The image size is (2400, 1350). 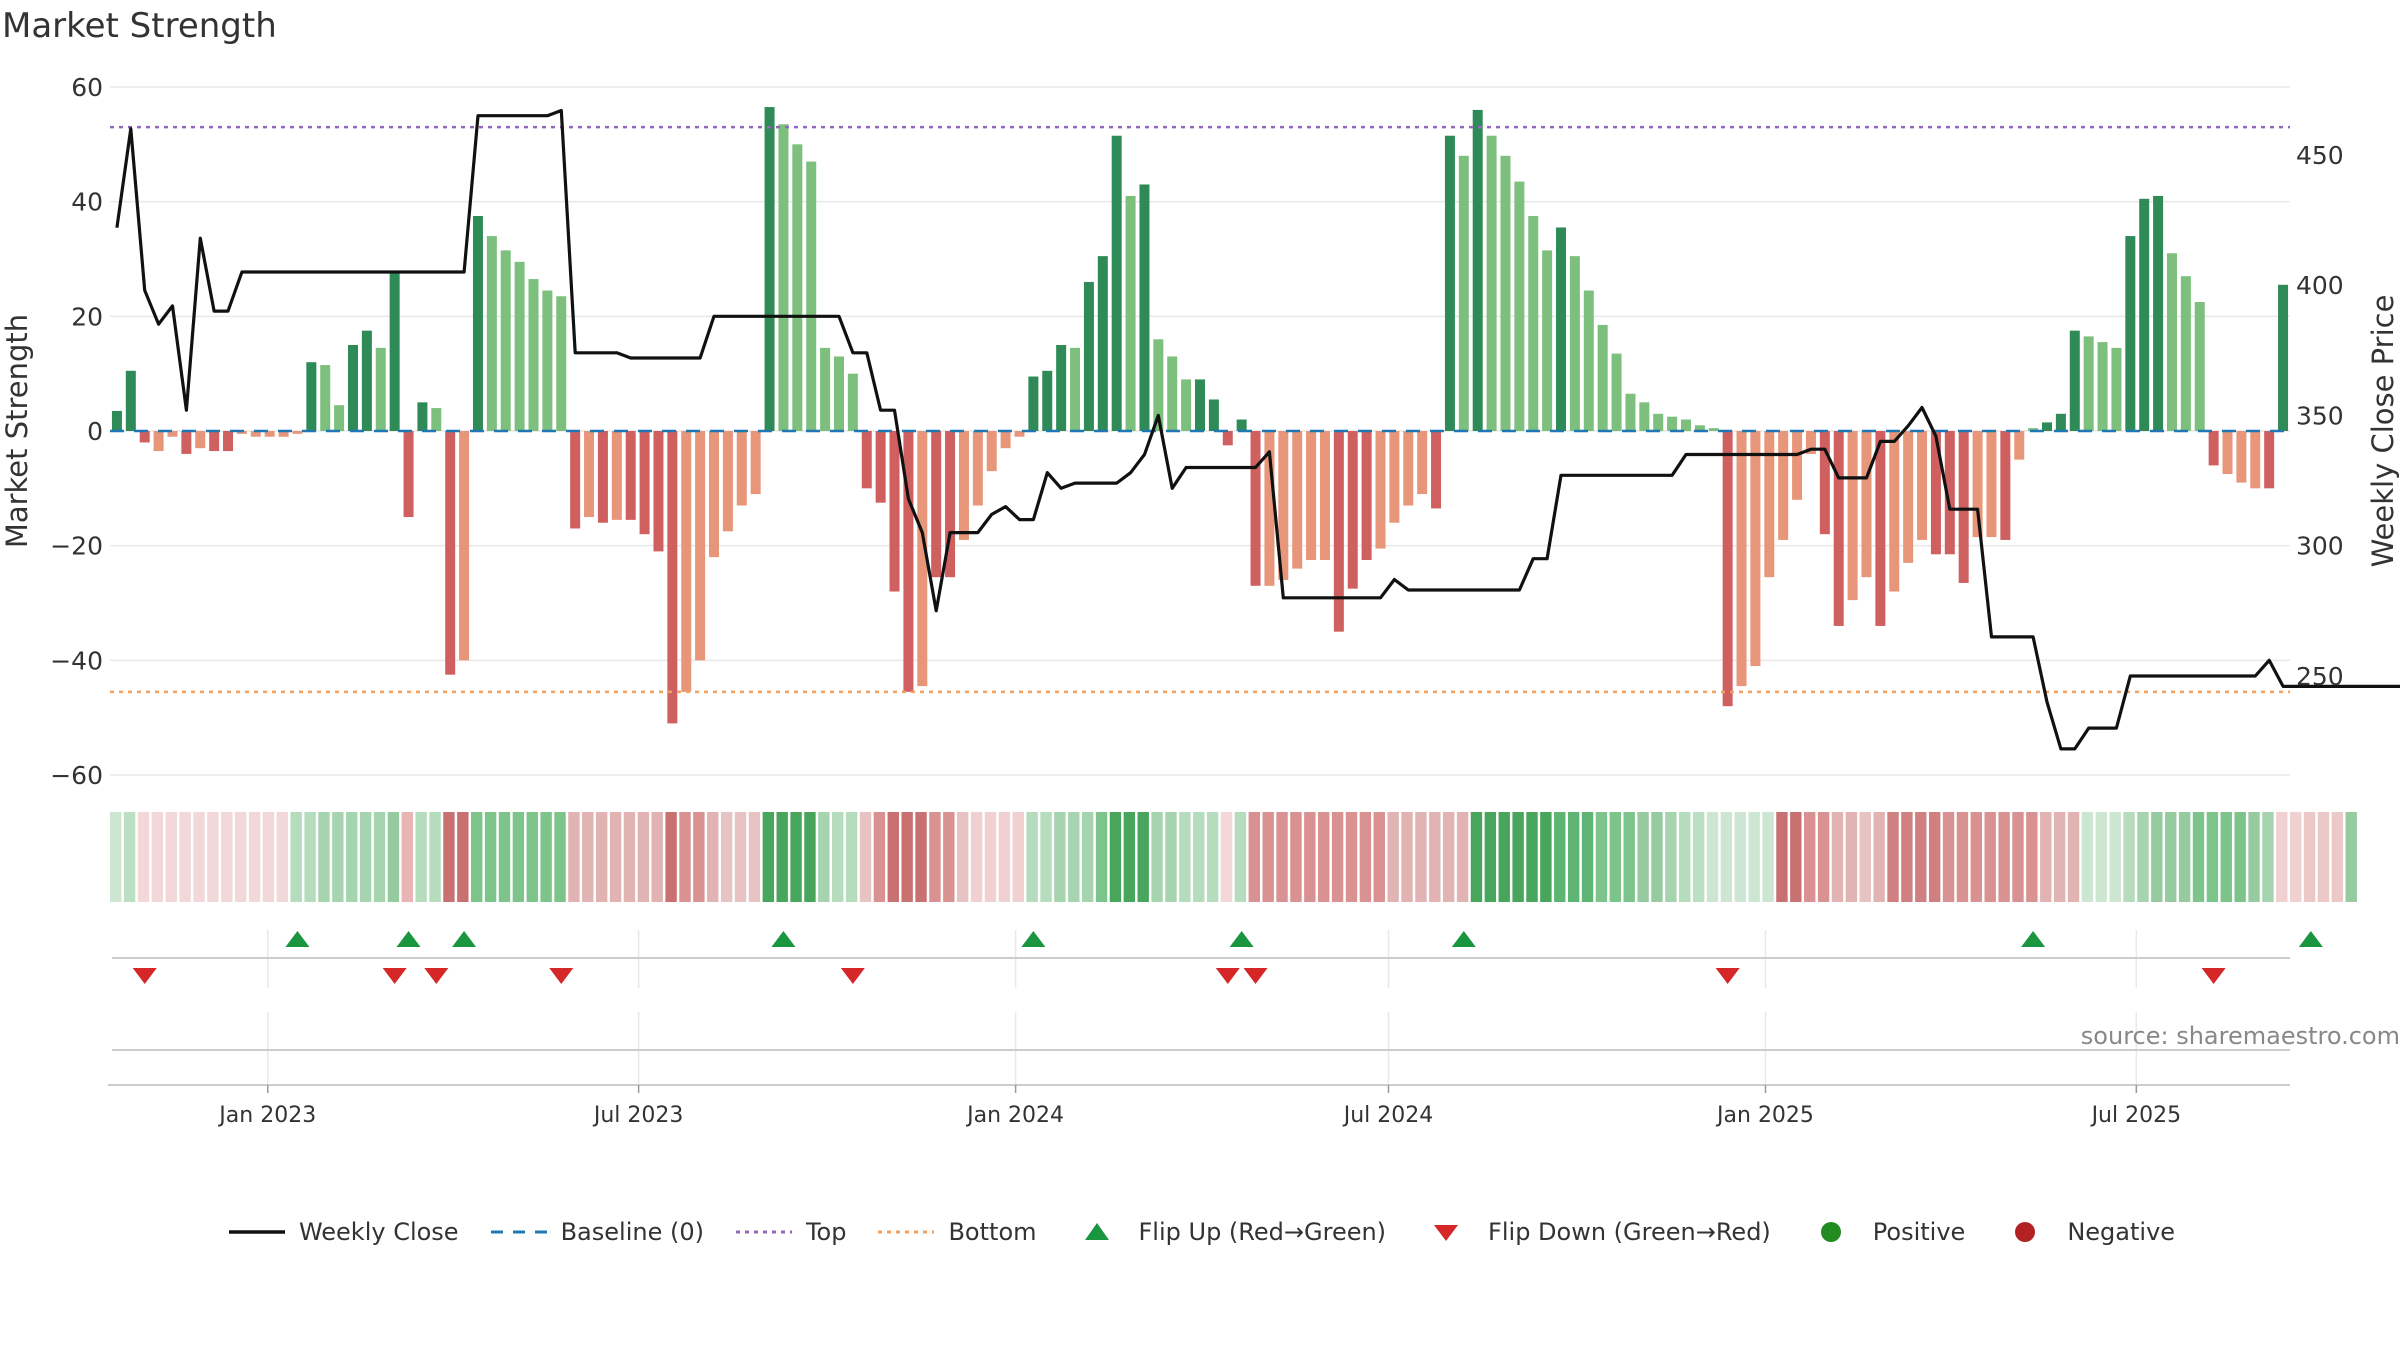 I want to click on x-tick-label: Jan 2023, so click(x=266, y=1115).